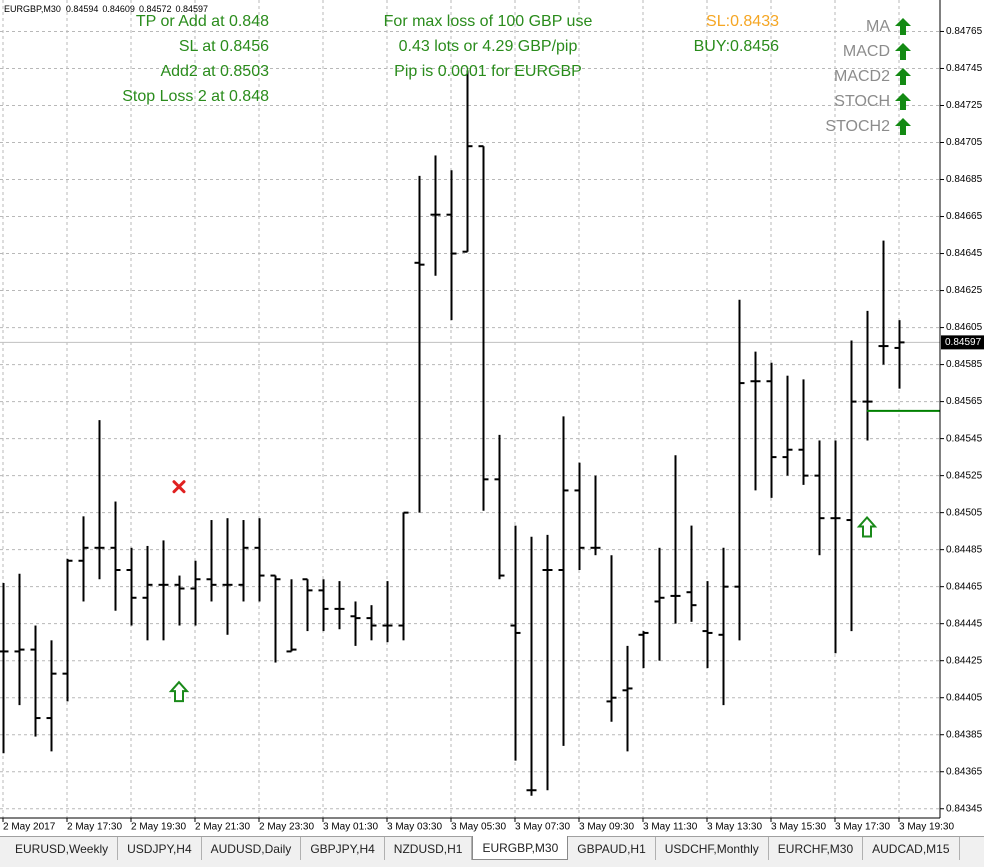  I want to click on header-close: 0.84597, so click(192, 9).